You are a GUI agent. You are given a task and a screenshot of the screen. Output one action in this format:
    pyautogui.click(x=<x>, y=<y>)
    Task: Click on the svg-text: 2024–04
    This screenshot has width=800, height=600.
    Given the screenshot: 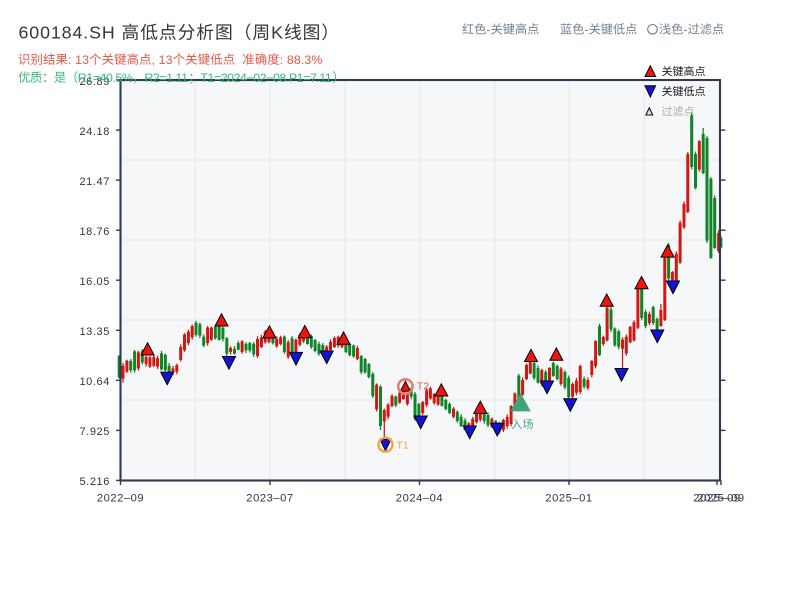 What is the action you would take?
    pyautogui.click(x=419, y=499)
    